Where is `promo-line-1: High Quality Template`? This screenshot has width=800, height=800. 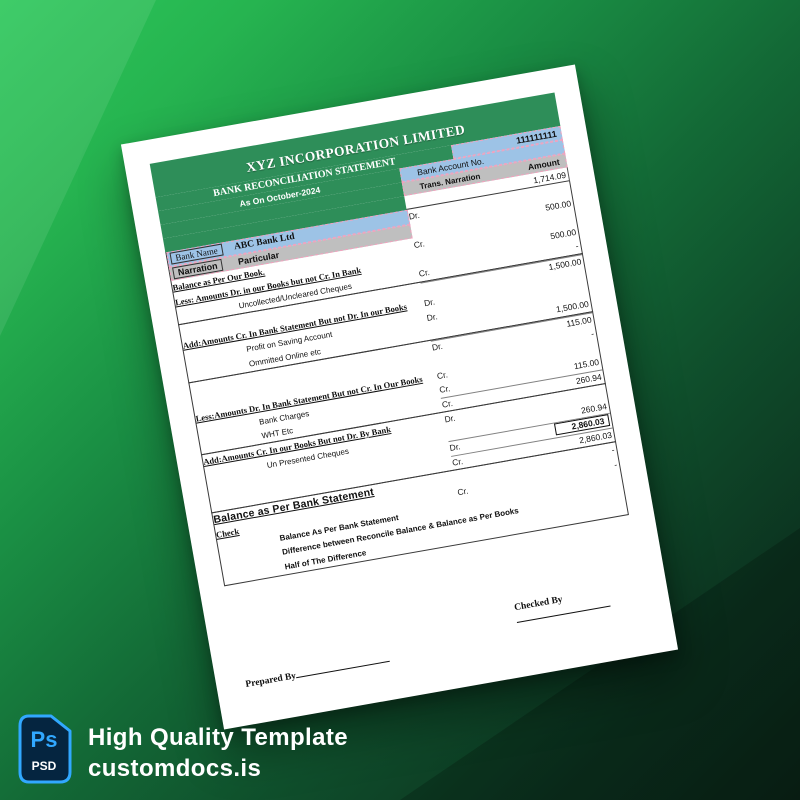 promo-line-1: High Quality Template is located at coordinates (218, 737).